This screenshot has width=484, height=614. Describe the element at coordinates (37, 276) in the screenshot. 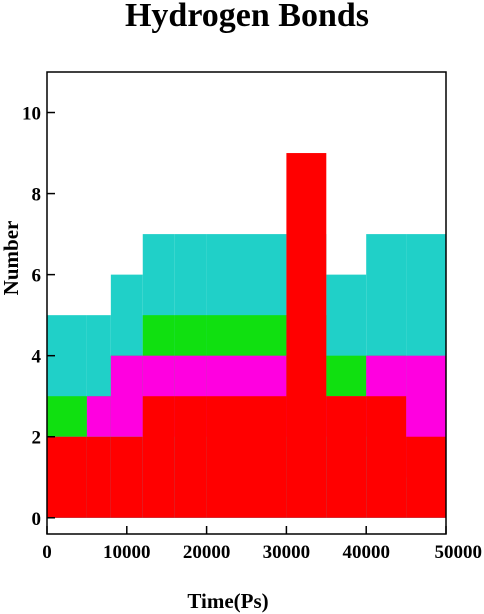

I see `y-tick-label: 6` at that location.